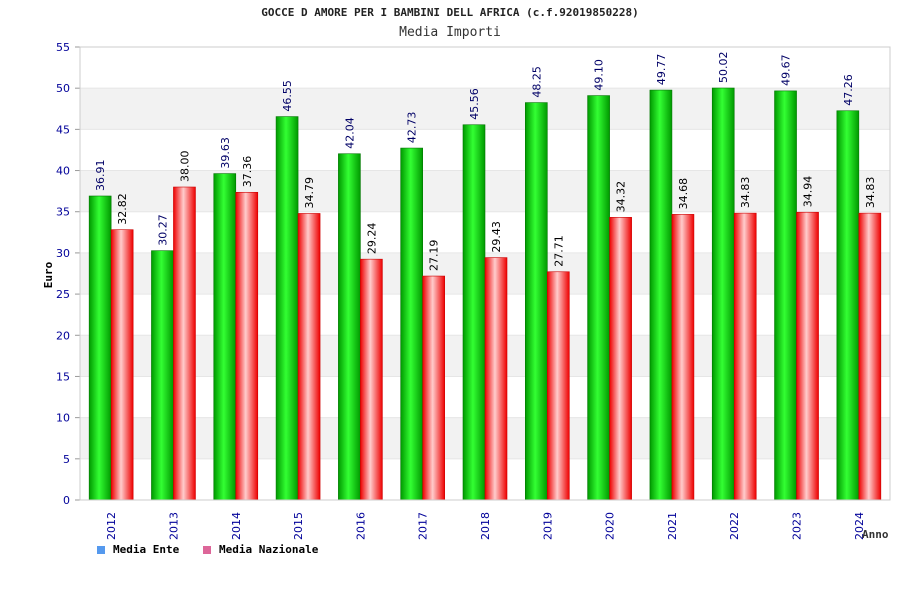 This screenshot has height=600, width=900. Describe the element at coordinates (184, 167) in the screenshot. I see `value-label-nazionale: 38.00` at that location.